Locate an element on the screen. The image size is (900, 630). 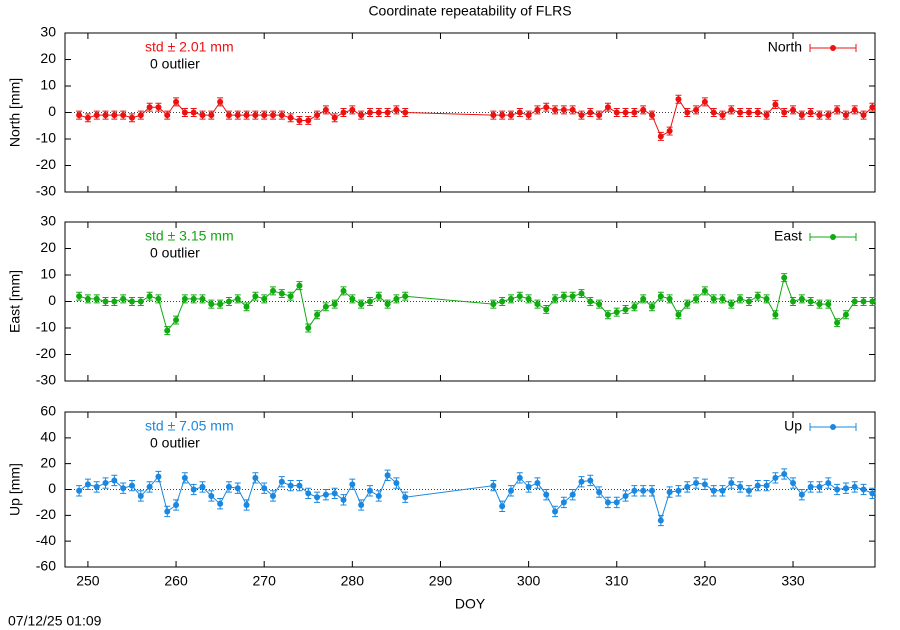
annotation: std ± 7.05 mm is located at coordinates (189, 426).